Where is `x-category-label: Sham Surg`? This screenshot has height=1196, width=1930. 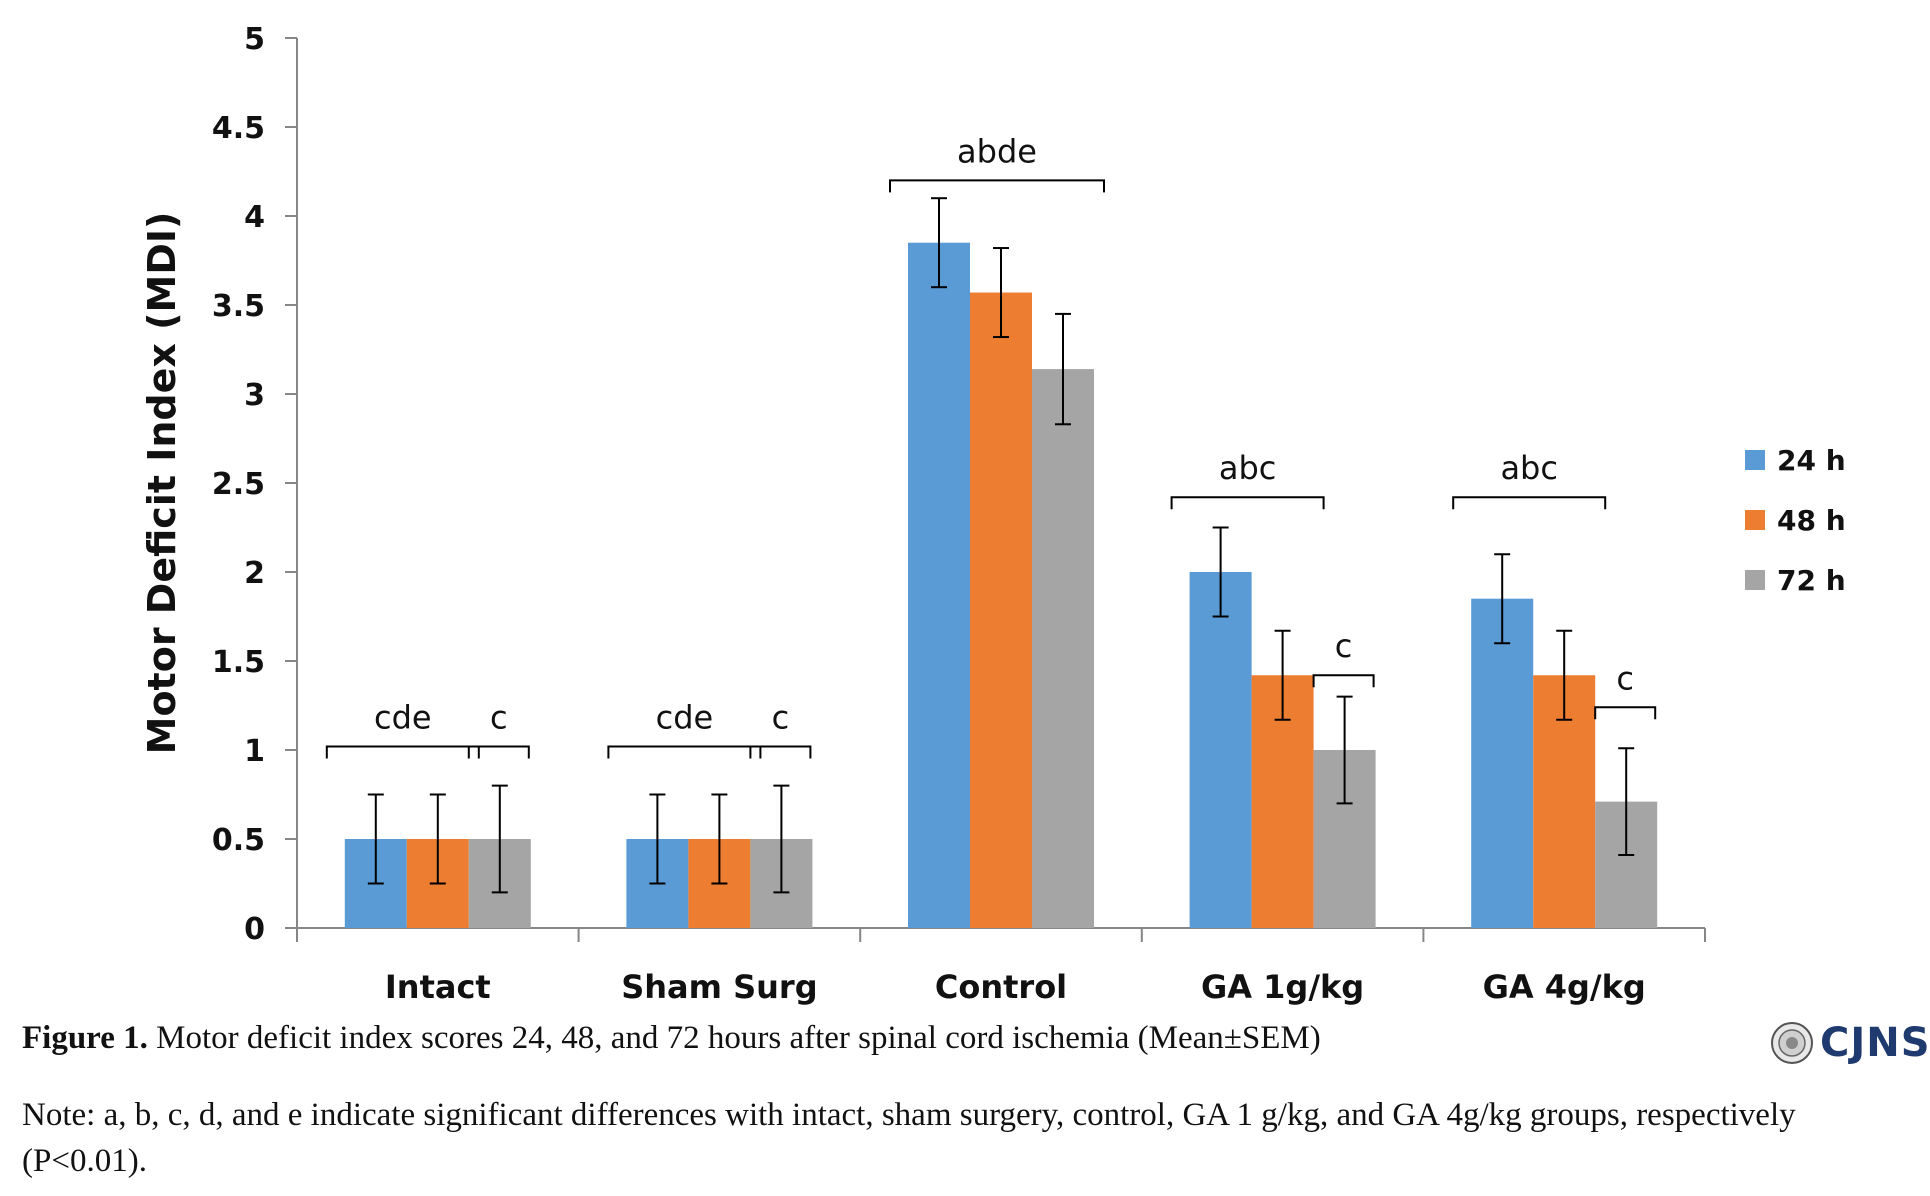 x-category-label: Sham Surg is located at coordinates (719, 987).